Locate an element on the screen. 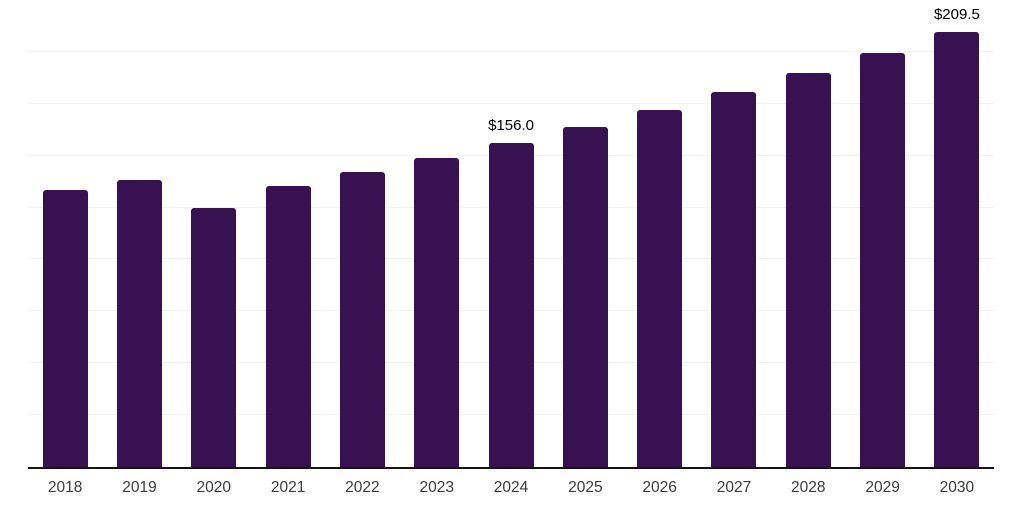 The image size is (1024, 512). x-tick-label: 2028 is located at coordinates (808, 487).